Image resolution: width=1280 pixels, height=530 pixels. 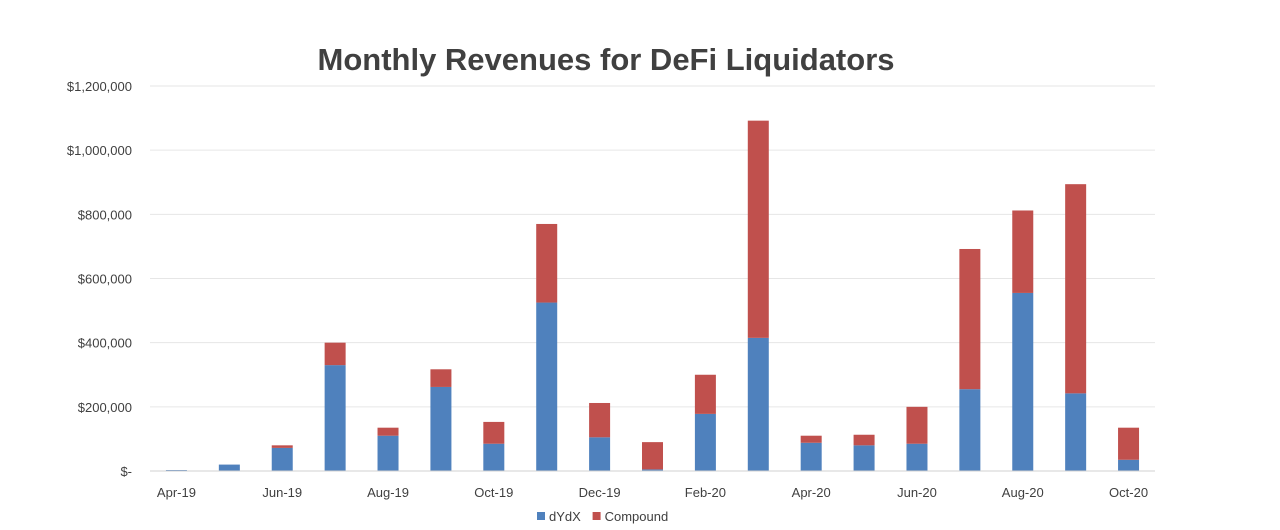 What do you see at coordinates (1128, 492) in the screenshot?
I see `x-tick-label: Oct-20` at bounding box center [1128, 492].